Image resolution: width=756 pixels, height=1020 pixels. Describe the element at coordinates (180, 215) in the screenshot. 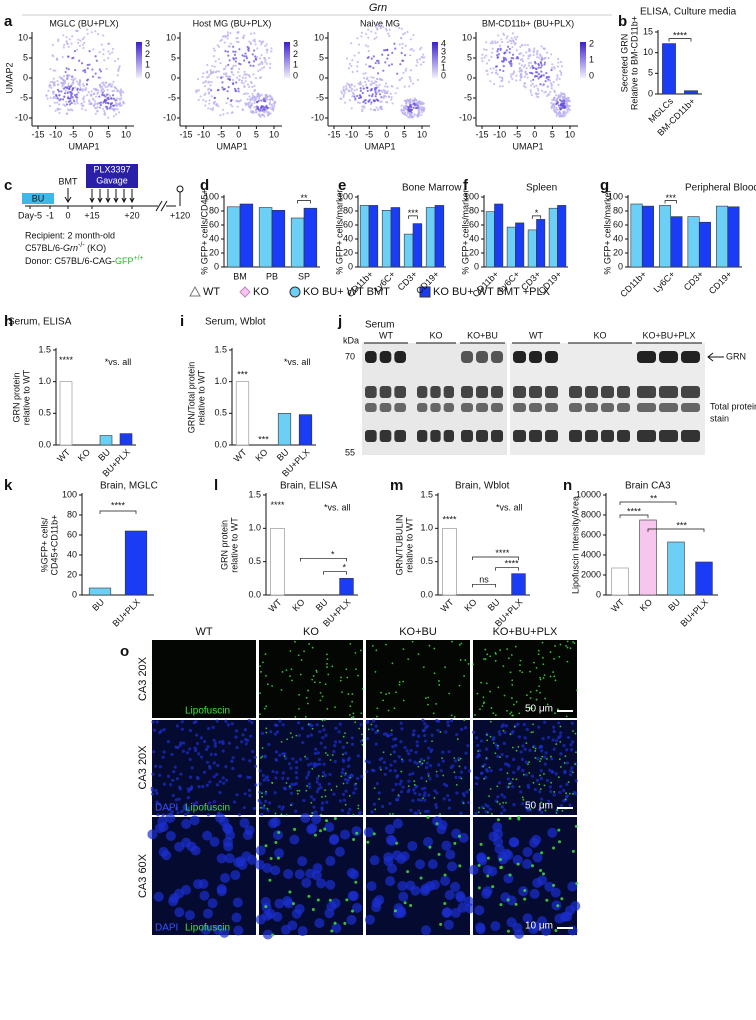

I see `day-label: +120` at that location.